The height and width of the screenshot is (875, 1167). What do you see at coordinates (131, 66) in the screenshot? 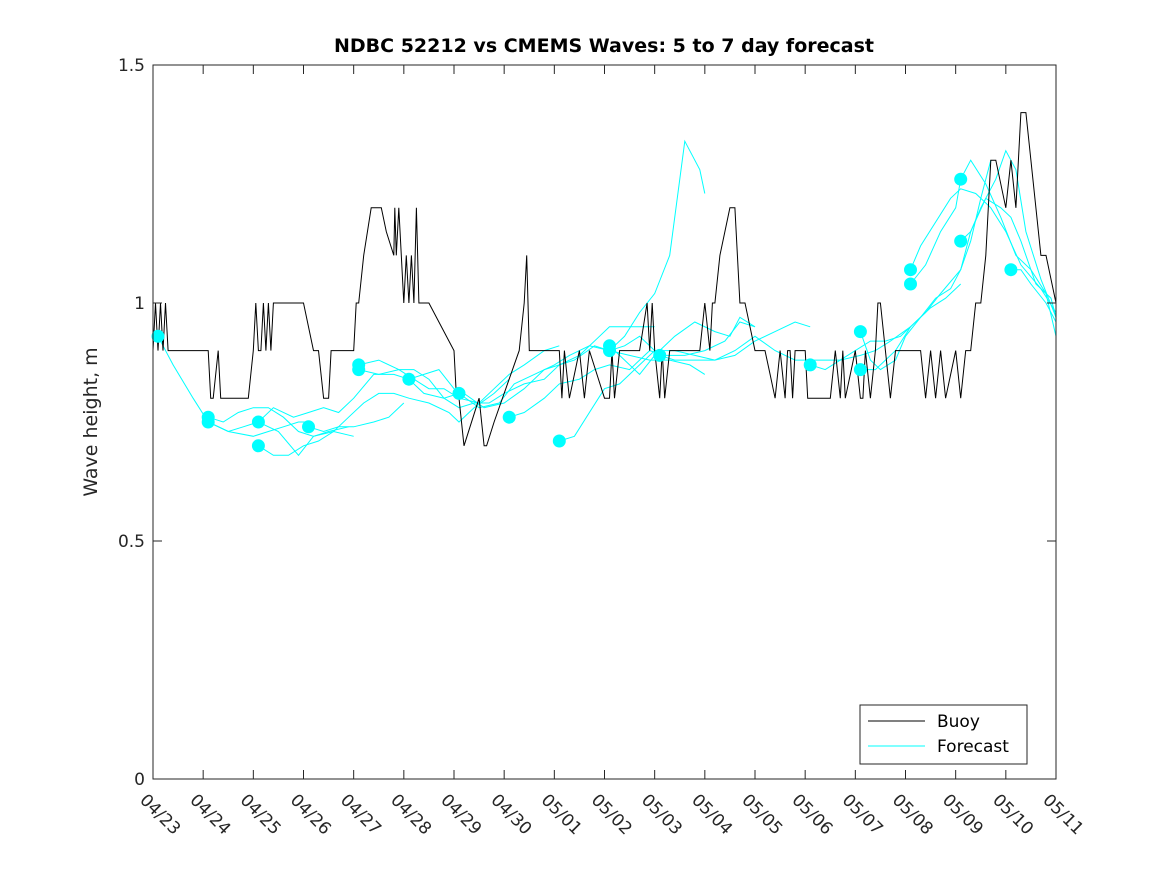
I see `y-tick-label: 1.5` at bounding box center [131, 66].